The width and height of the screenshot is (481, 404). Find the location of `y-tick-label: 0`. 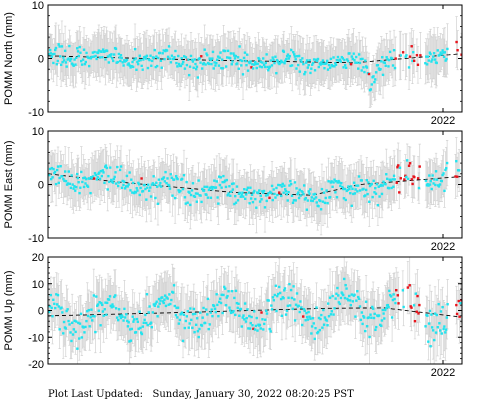

y-tick-label: 0 is located at coordinates (41, 60).